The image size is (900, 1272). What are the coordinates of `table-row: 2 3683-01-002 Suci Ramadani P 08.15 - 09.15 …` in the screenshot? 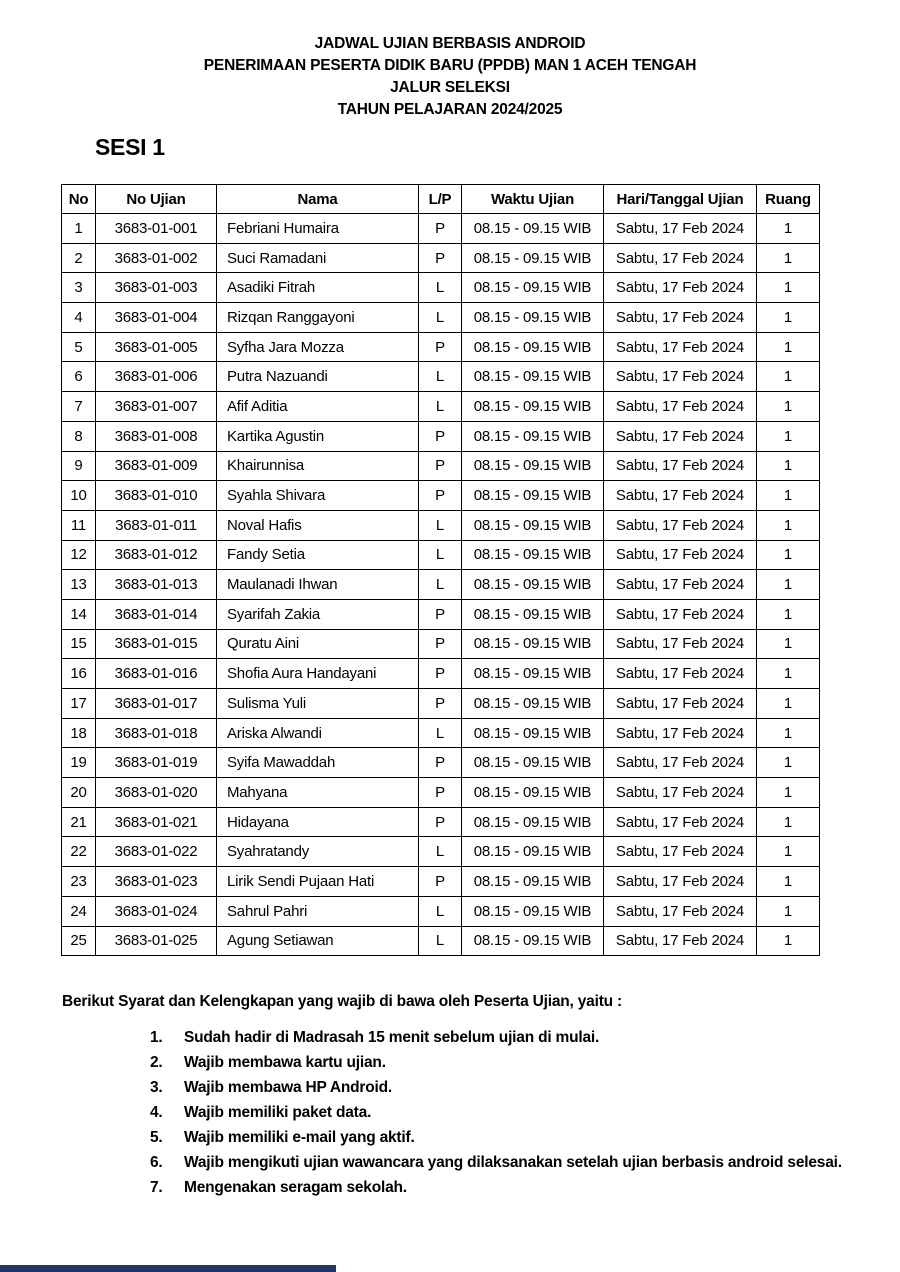 It's located at (440, 258).